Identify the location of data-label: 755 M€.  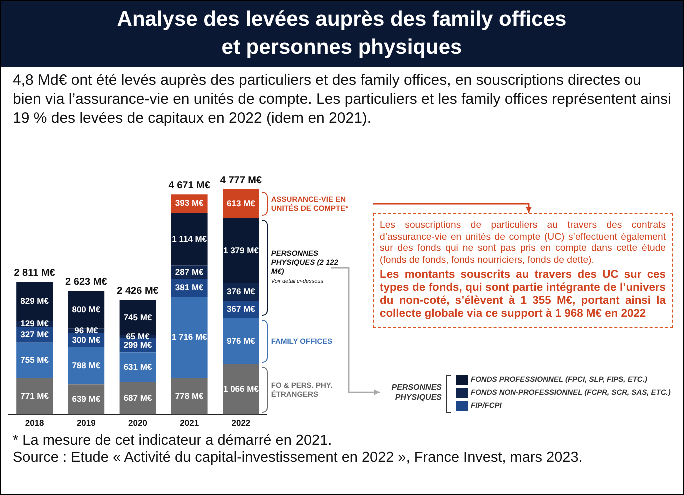
(35, 359).